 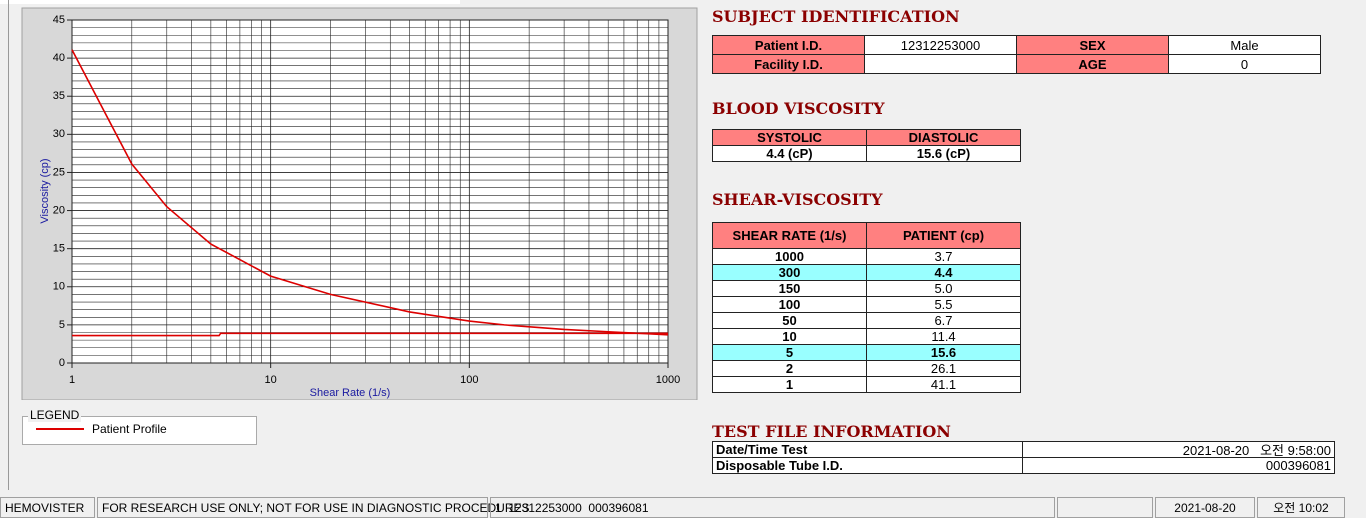 What do you see at coordinates (789, 304) in the screenshot?
I see `table-cell: 100` at bounding box center [789, 304].